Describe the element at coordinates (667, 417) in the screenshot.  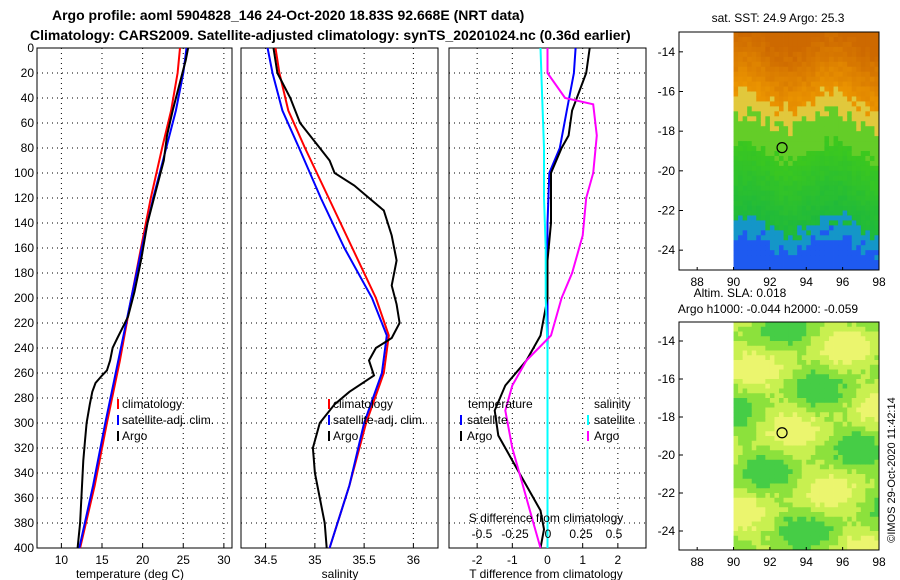
I see `lat-tick-label: -18` at that location.